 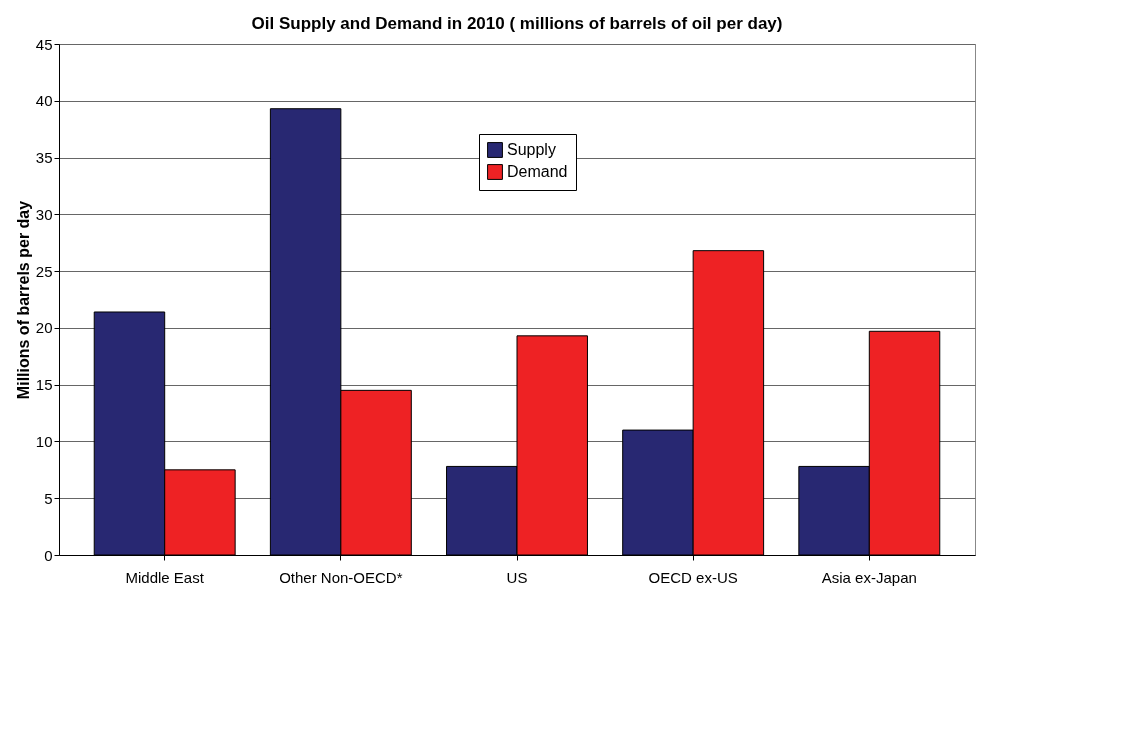 I want to click on x-tick-label: Other Non-OECD*, so click(x=341, y=577).